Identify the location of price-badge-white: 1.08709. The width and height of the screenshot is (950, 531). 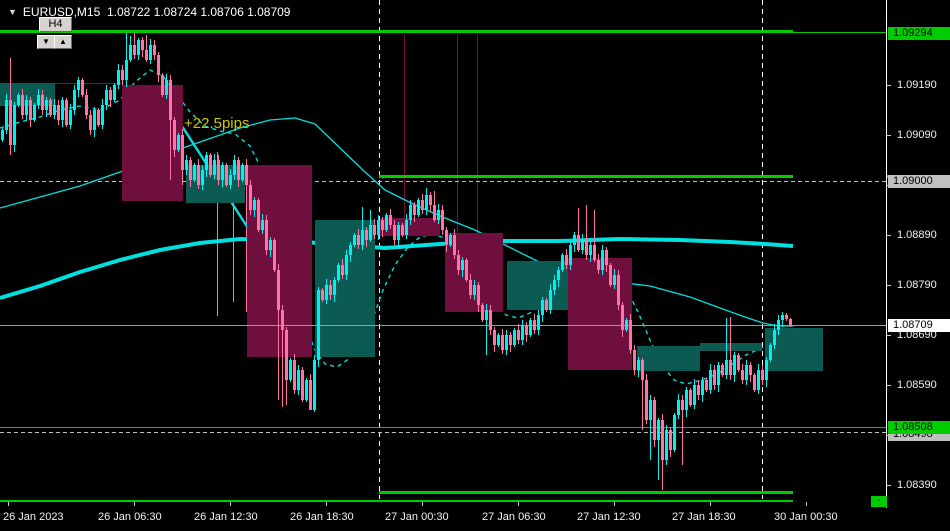
(919, 325).